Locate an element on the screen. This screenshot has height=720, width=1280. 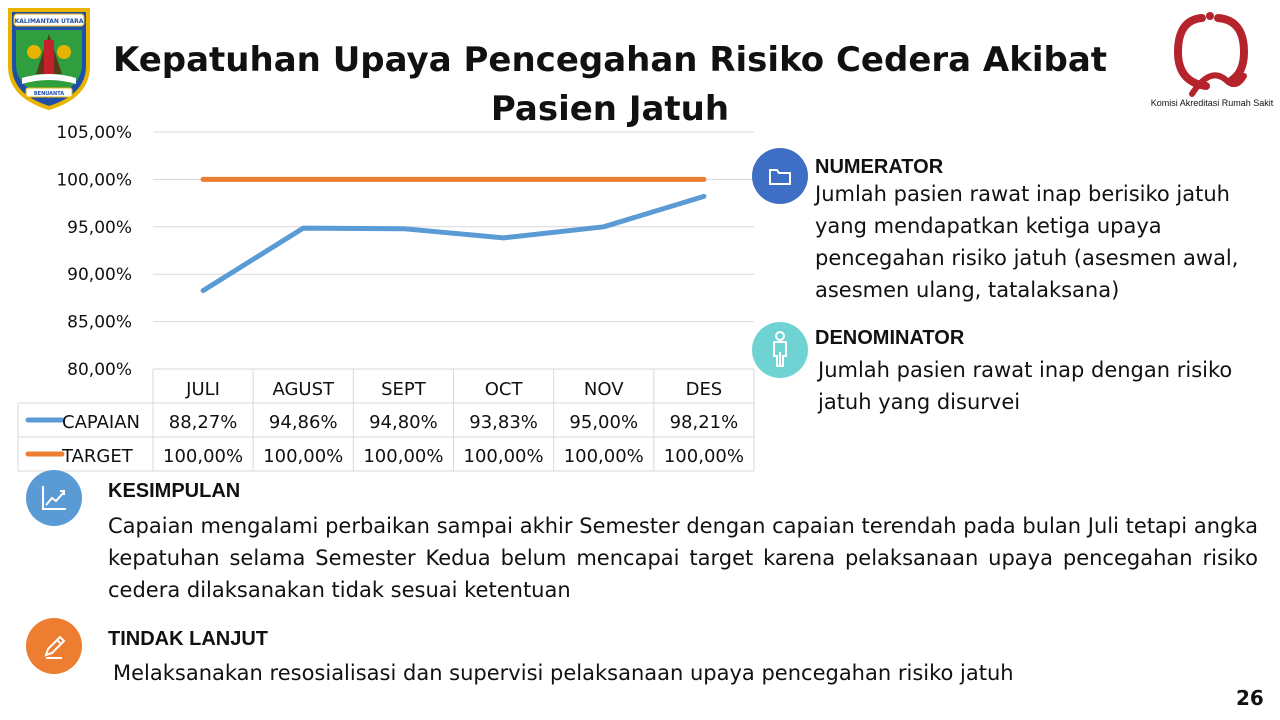
series-line-capaian is located at coordinates (453, 243).